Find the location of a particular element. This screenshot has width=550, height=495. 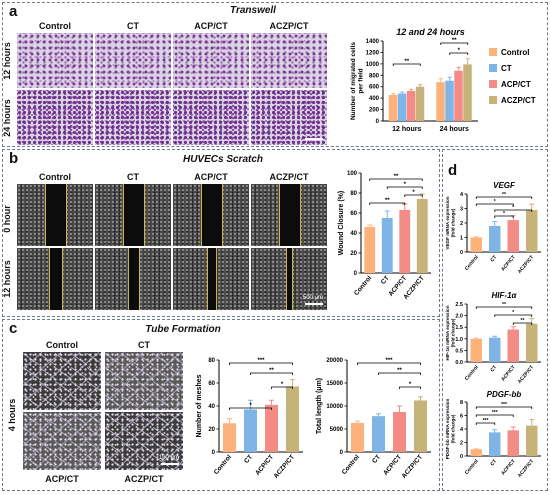

y-tick-label: 1.5 is located at coordinates (459, 328).